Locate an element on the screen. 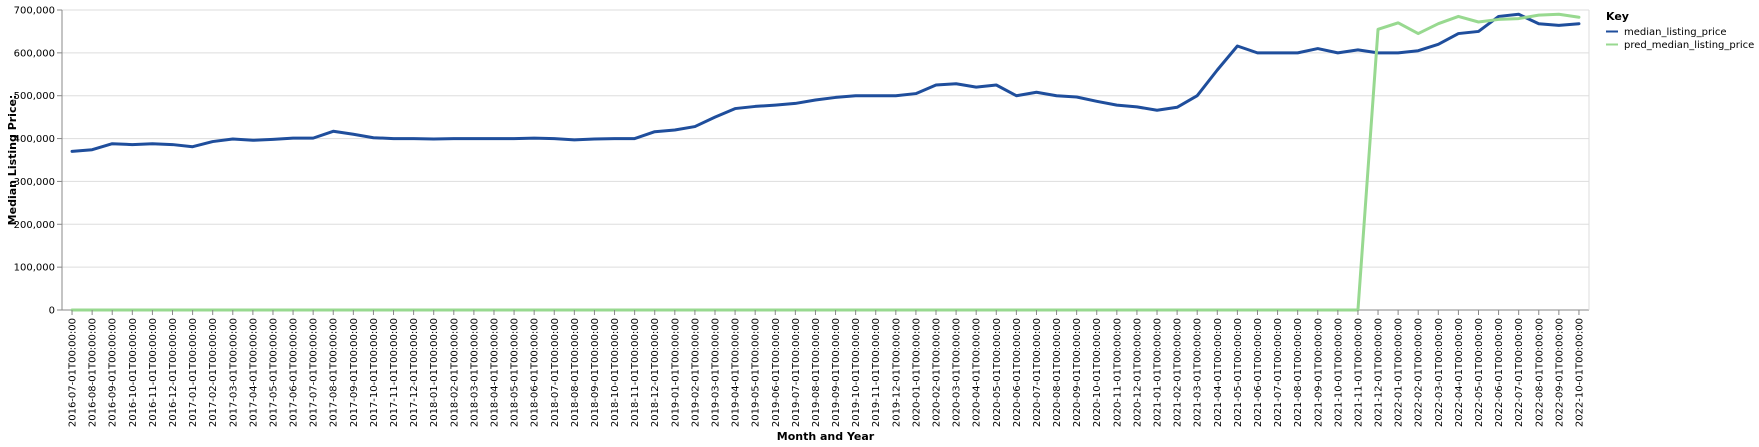  x-tick-label: 2020-10-01T00:00:00 is located at coordinates (1097, 372).